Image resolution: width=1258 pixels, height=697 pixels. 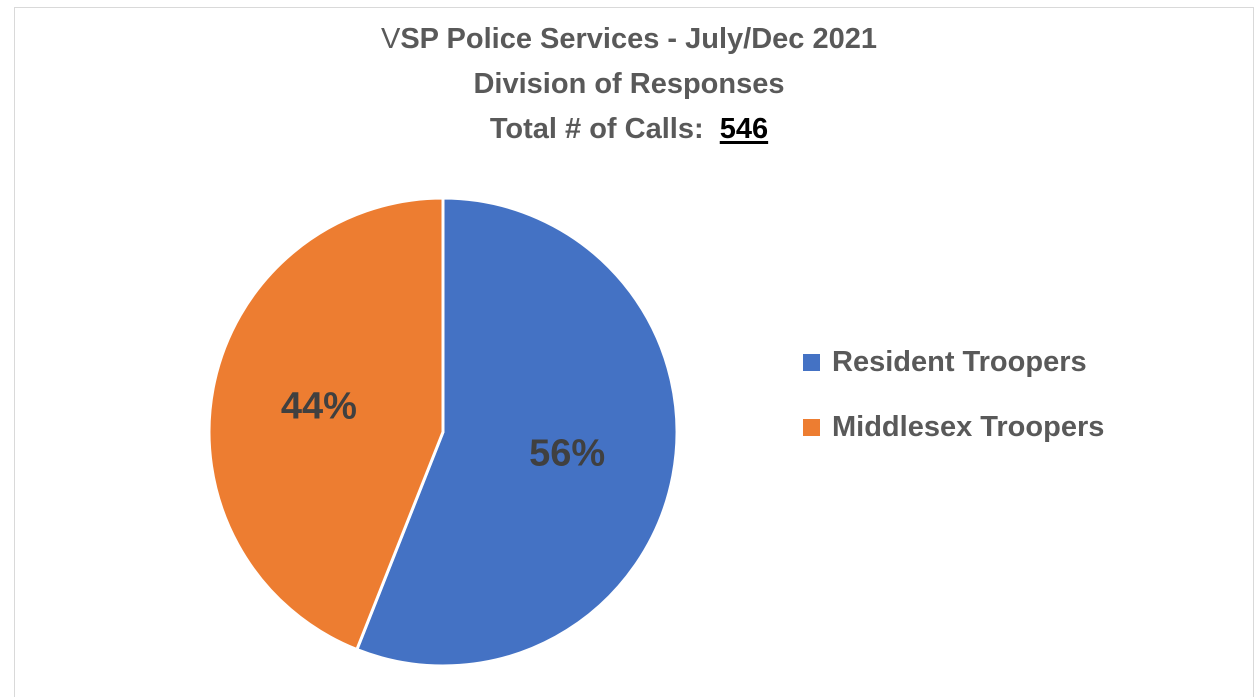 What do you see at coordinates (744, 129) in the screenshot?
I see `total-calls-value: 546` at bounding box center [744, 129].